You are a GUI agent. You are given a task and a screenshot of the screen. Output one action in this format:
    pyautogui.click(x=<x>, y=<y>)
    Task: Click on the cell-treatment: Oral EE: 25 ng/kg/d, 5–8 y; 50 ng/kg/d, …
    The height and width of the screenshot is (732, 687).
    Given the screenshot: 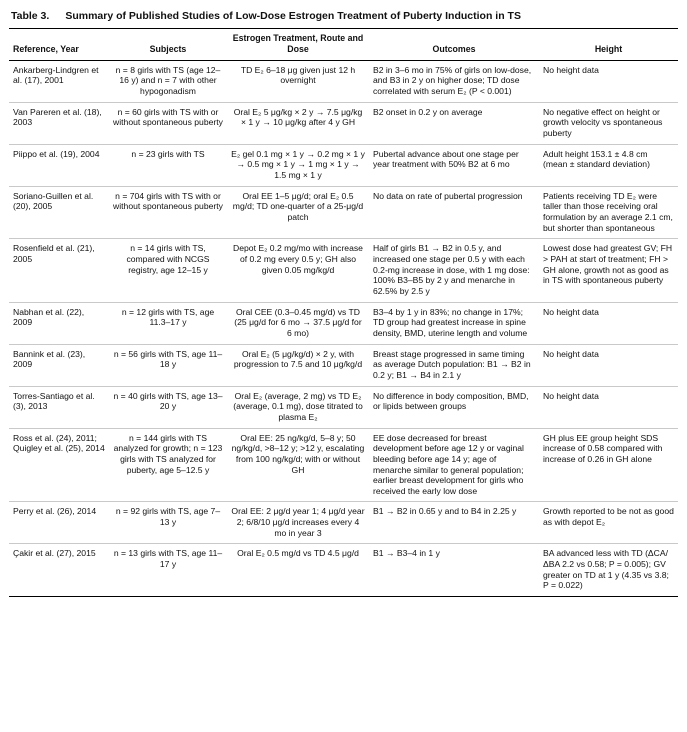 What is the action you would take?
    pyautogui.click(x=298, y=465)
    